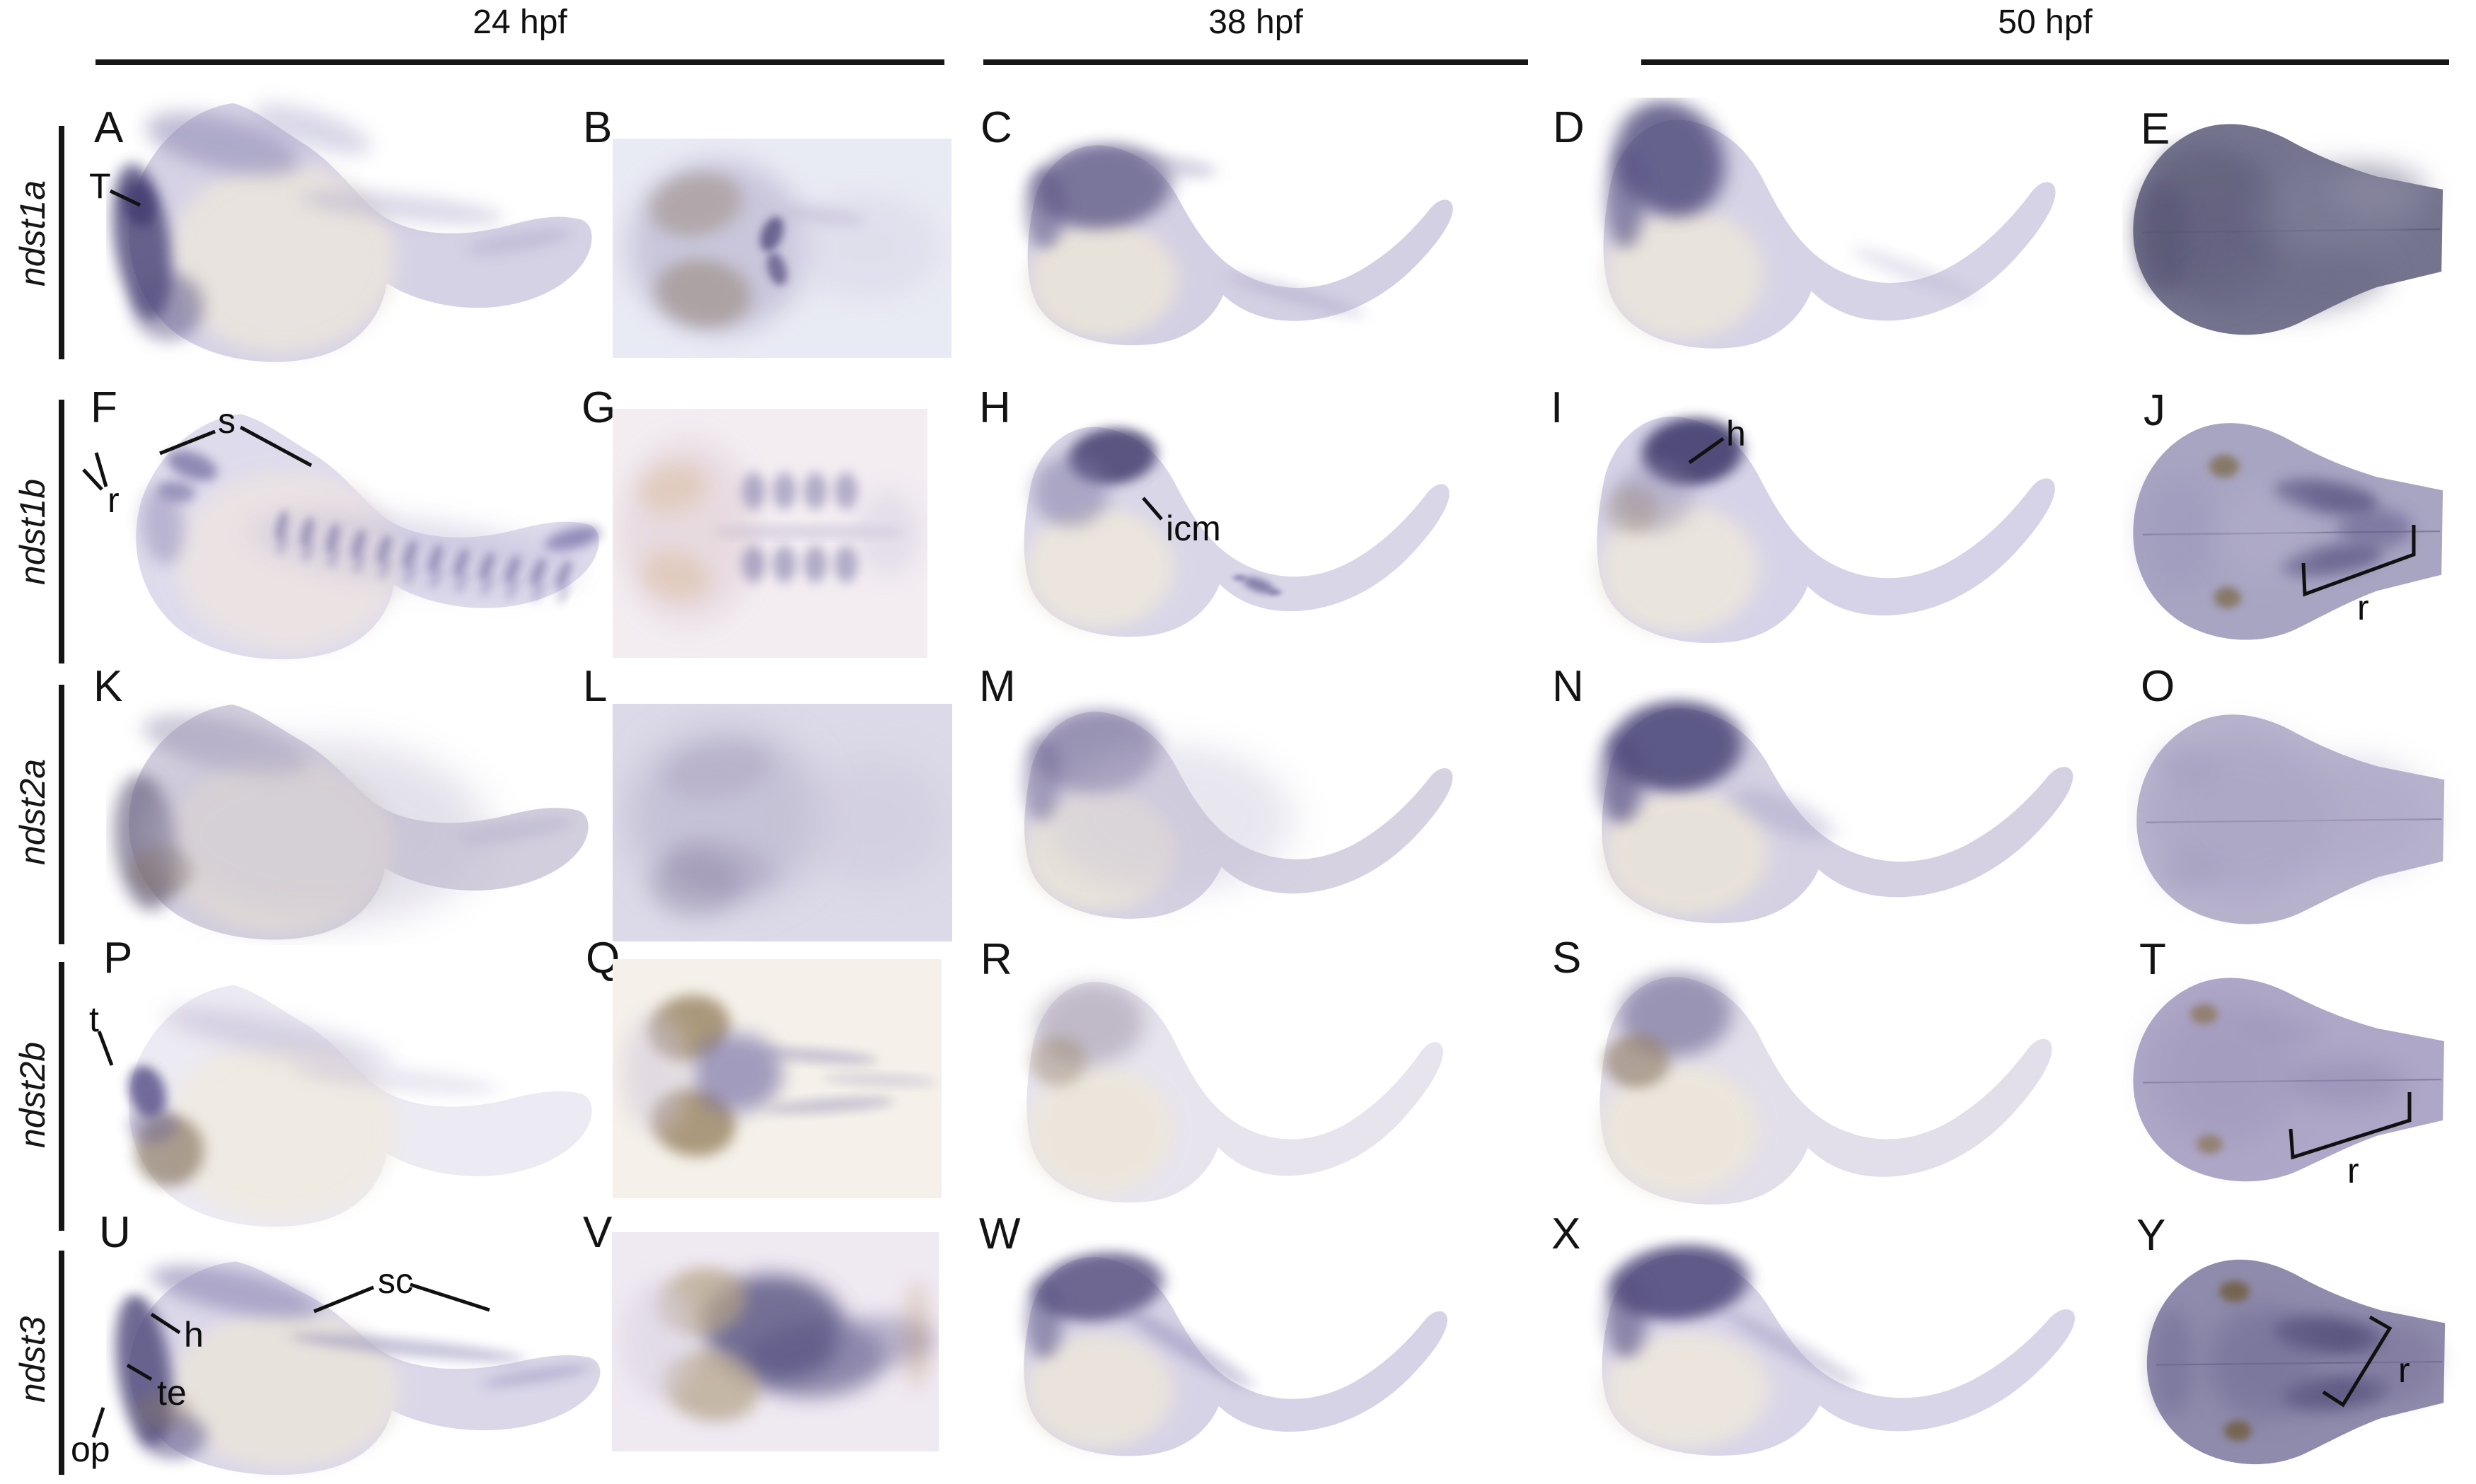  What do you see at coordinates (995, 407) in the screenshot?
I see `panel-letter-H: H` at bounding box center [995, 407].